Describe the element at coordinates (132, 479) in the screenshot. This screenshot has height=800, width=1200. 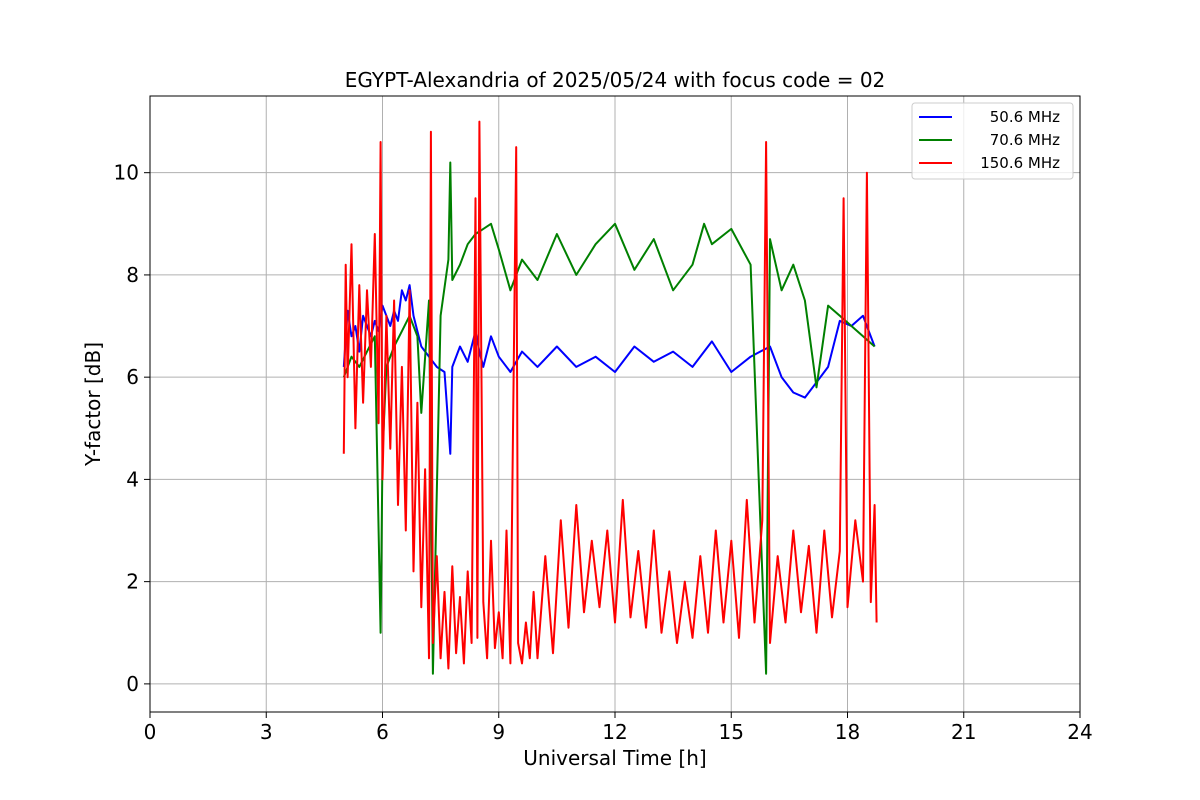
I see `y-tick-label: 4` at that location.